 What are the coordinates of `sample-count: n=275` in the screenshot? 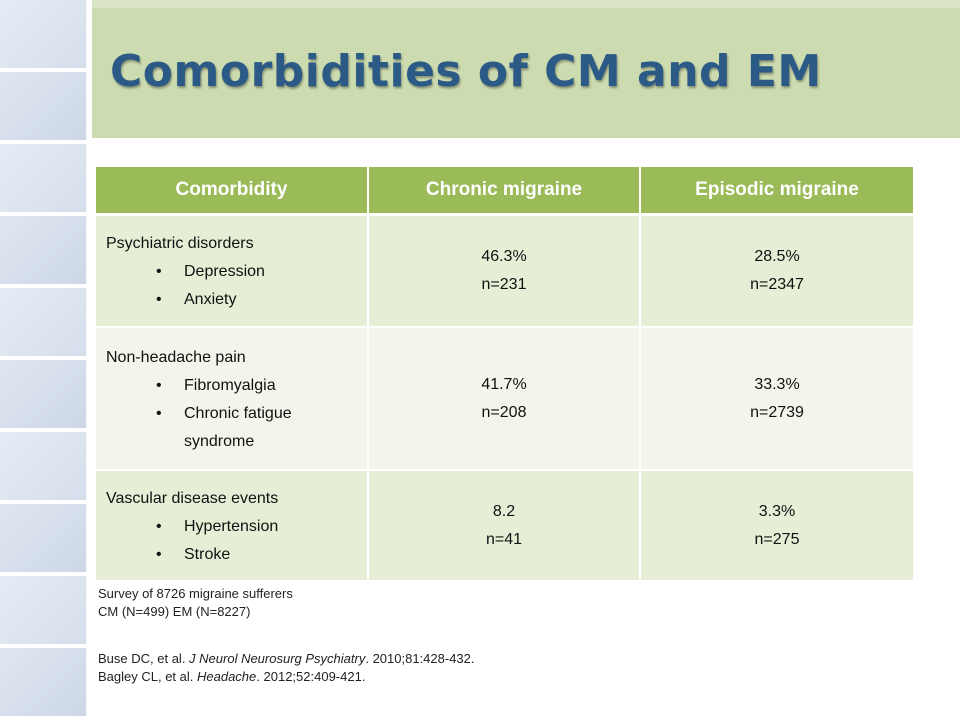 It's located at (777, 539).